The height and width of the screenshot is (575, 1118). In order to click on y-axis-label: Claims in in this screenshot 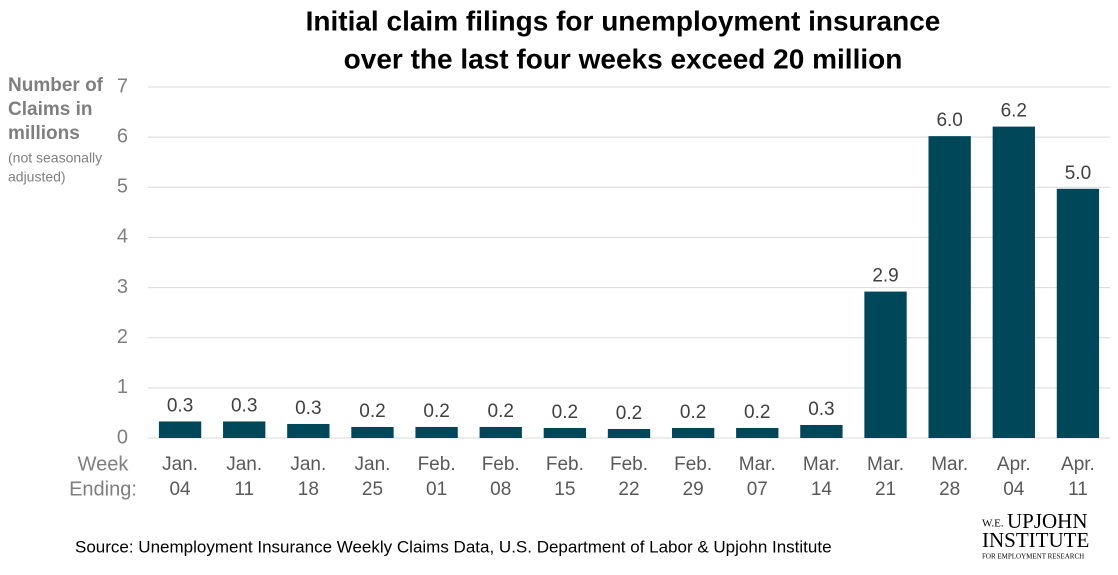, I will do `click(50, 109)`.